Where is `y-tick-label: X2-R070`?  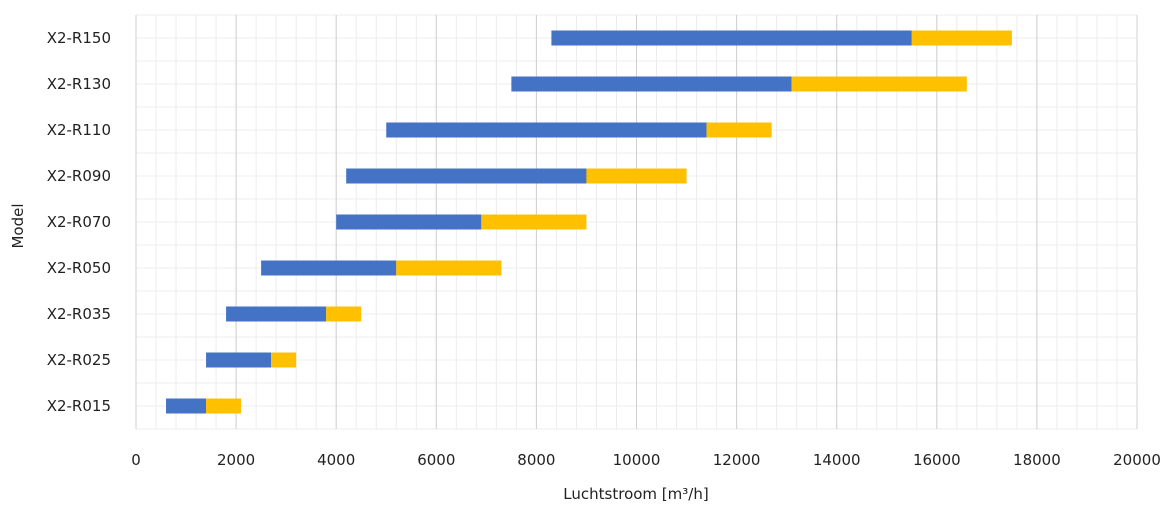 y-tick-label: X2-R070 is located at coordinates (79, 222).